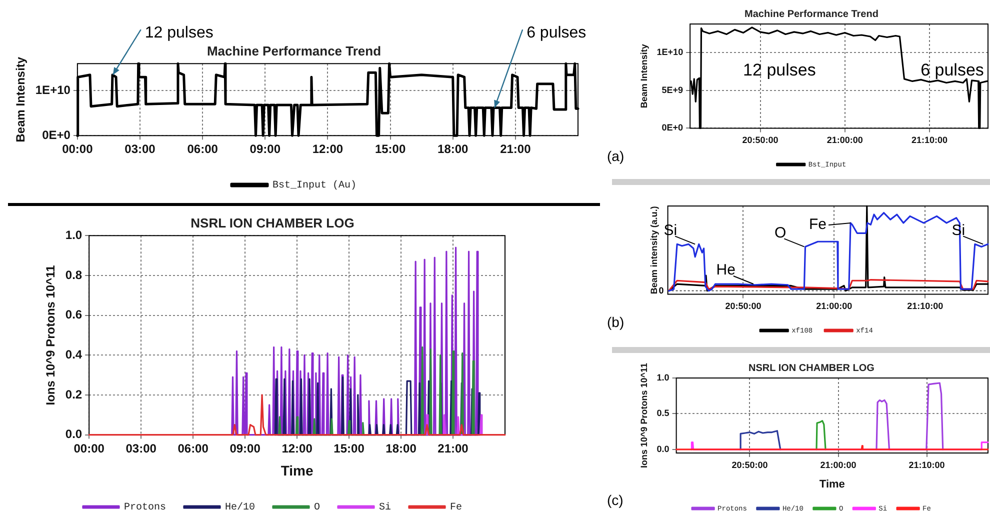 The height and width of the screenshot is (522, 990). Describe the element at coordinates (673, 89) in the screenshot. I see `y-tick-label: 5E+9` at that location.